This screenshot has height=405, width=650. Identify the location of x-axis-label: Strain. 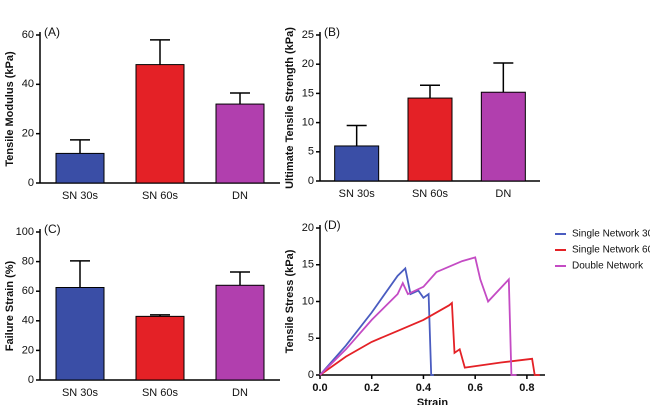
(432, 401).